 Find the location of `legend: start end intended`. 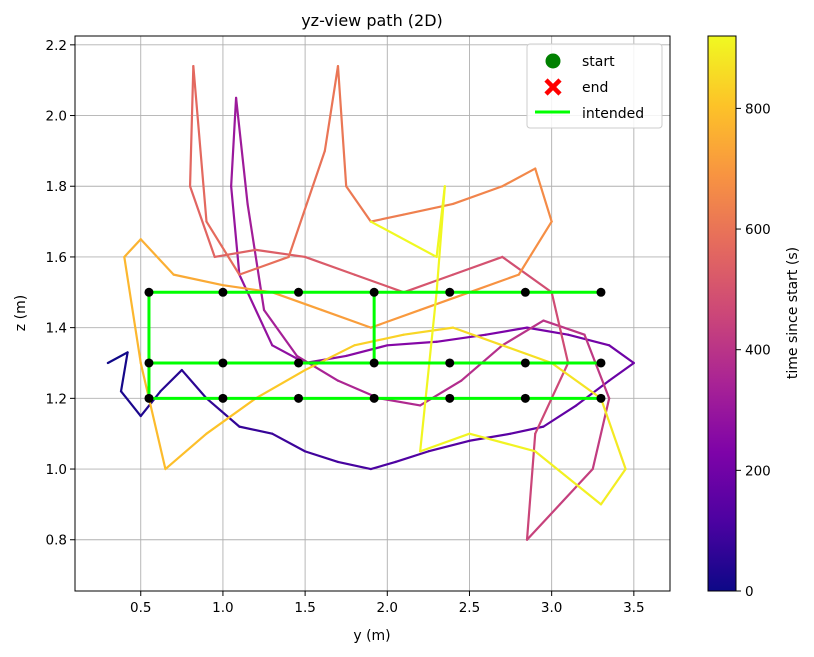

legend: start end intended is located at coordinates (594, 86).